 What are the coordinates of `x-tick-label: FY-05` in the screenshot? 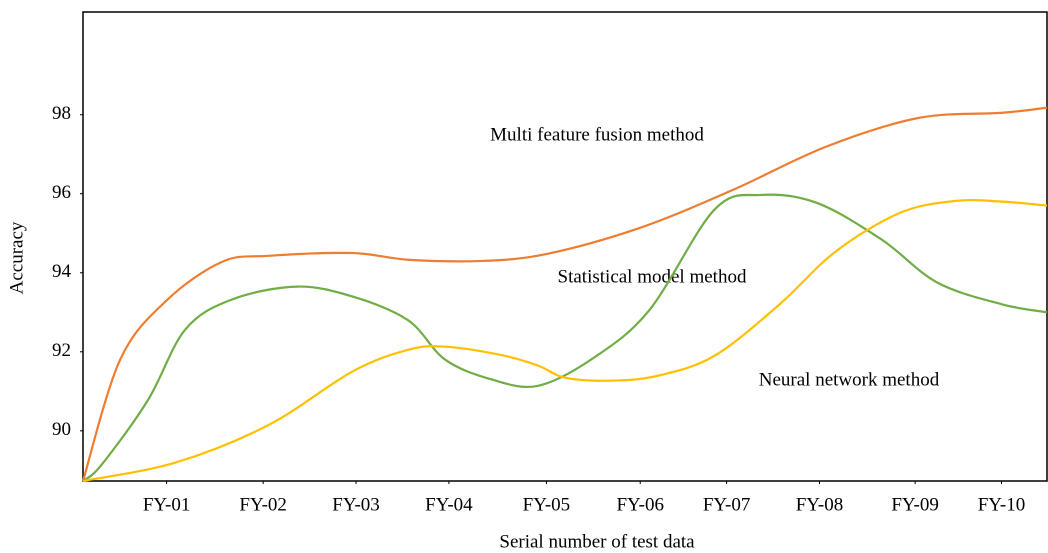 It's located at (547, 504).